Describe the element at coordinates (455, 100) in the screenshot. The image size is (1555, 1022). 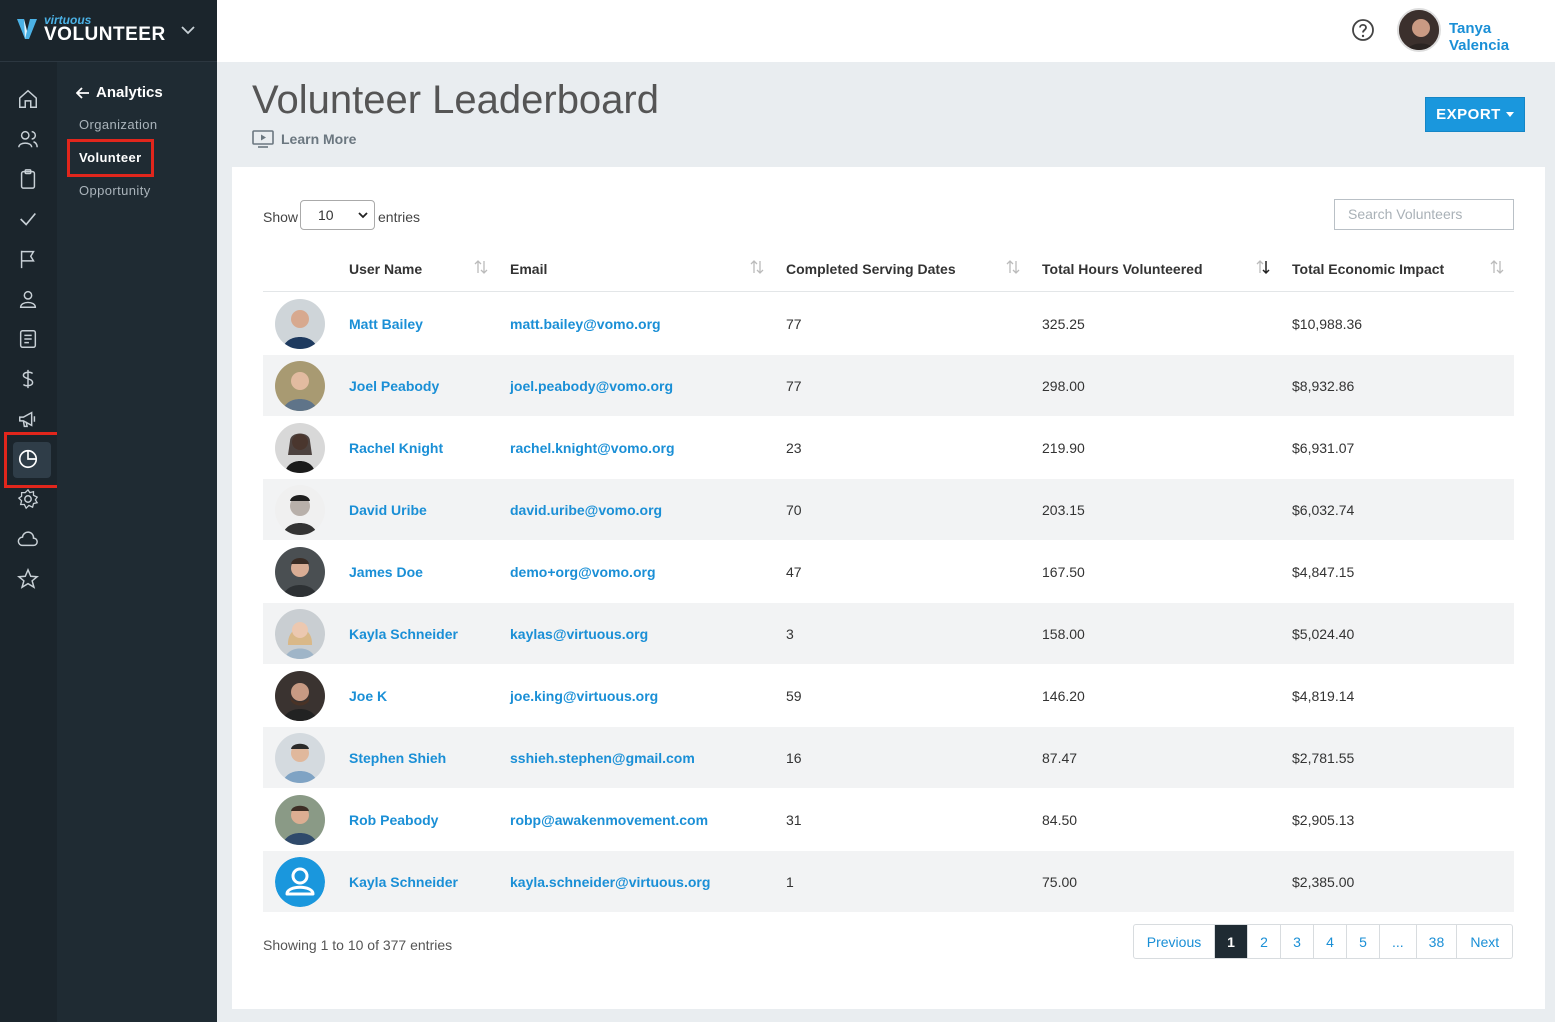
I see `page-title: Volunteer Leaderboard` at that location.